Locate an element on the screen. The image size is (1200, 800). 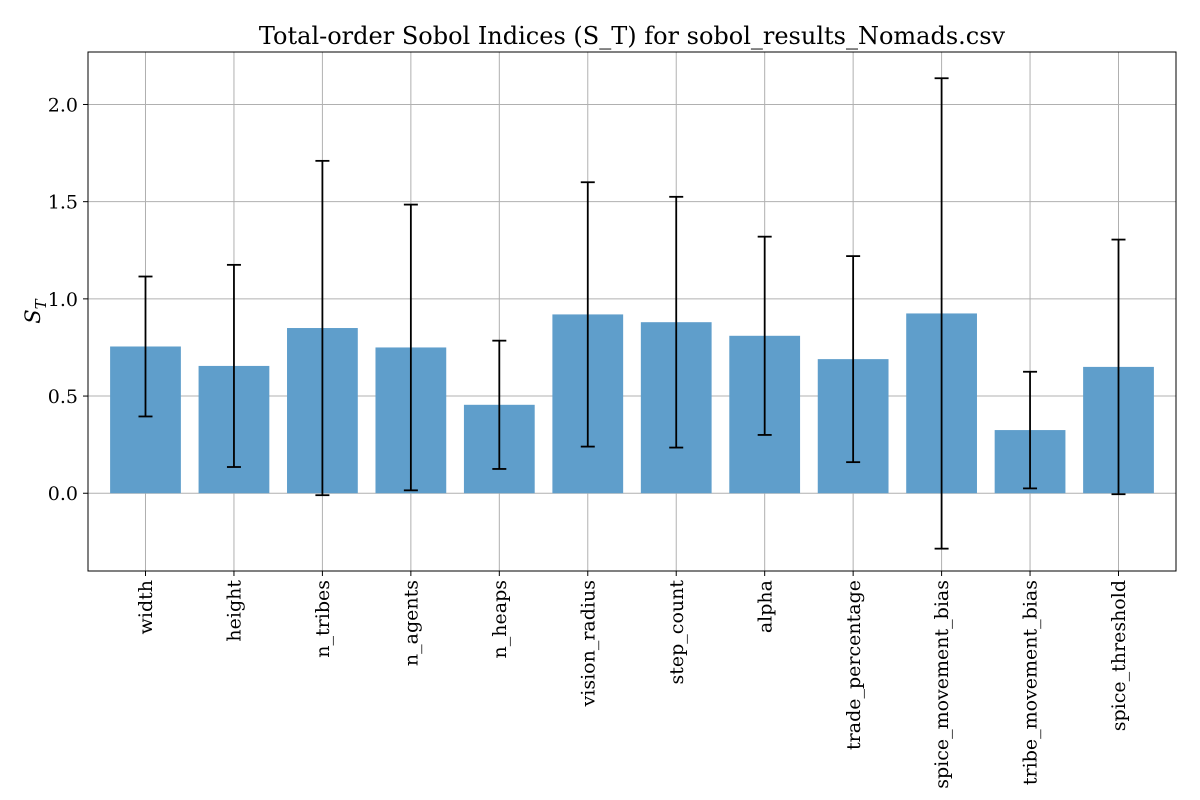
y-axis-label: ST is located at coordinates (35, 310).